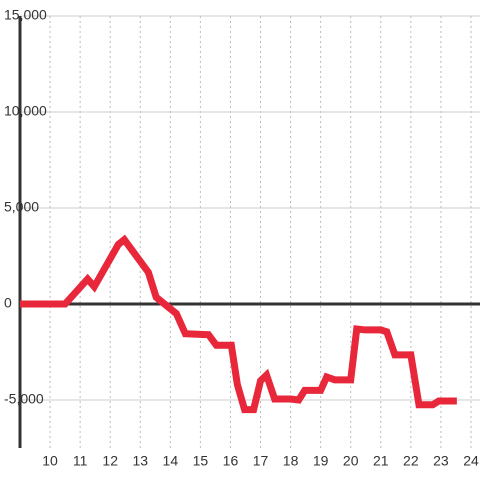 The height and width of the screenshot is (480, 480). Describe the element at coordinates (351, 461) in the screenshot. I see `x-tick-label: 20` at that location.